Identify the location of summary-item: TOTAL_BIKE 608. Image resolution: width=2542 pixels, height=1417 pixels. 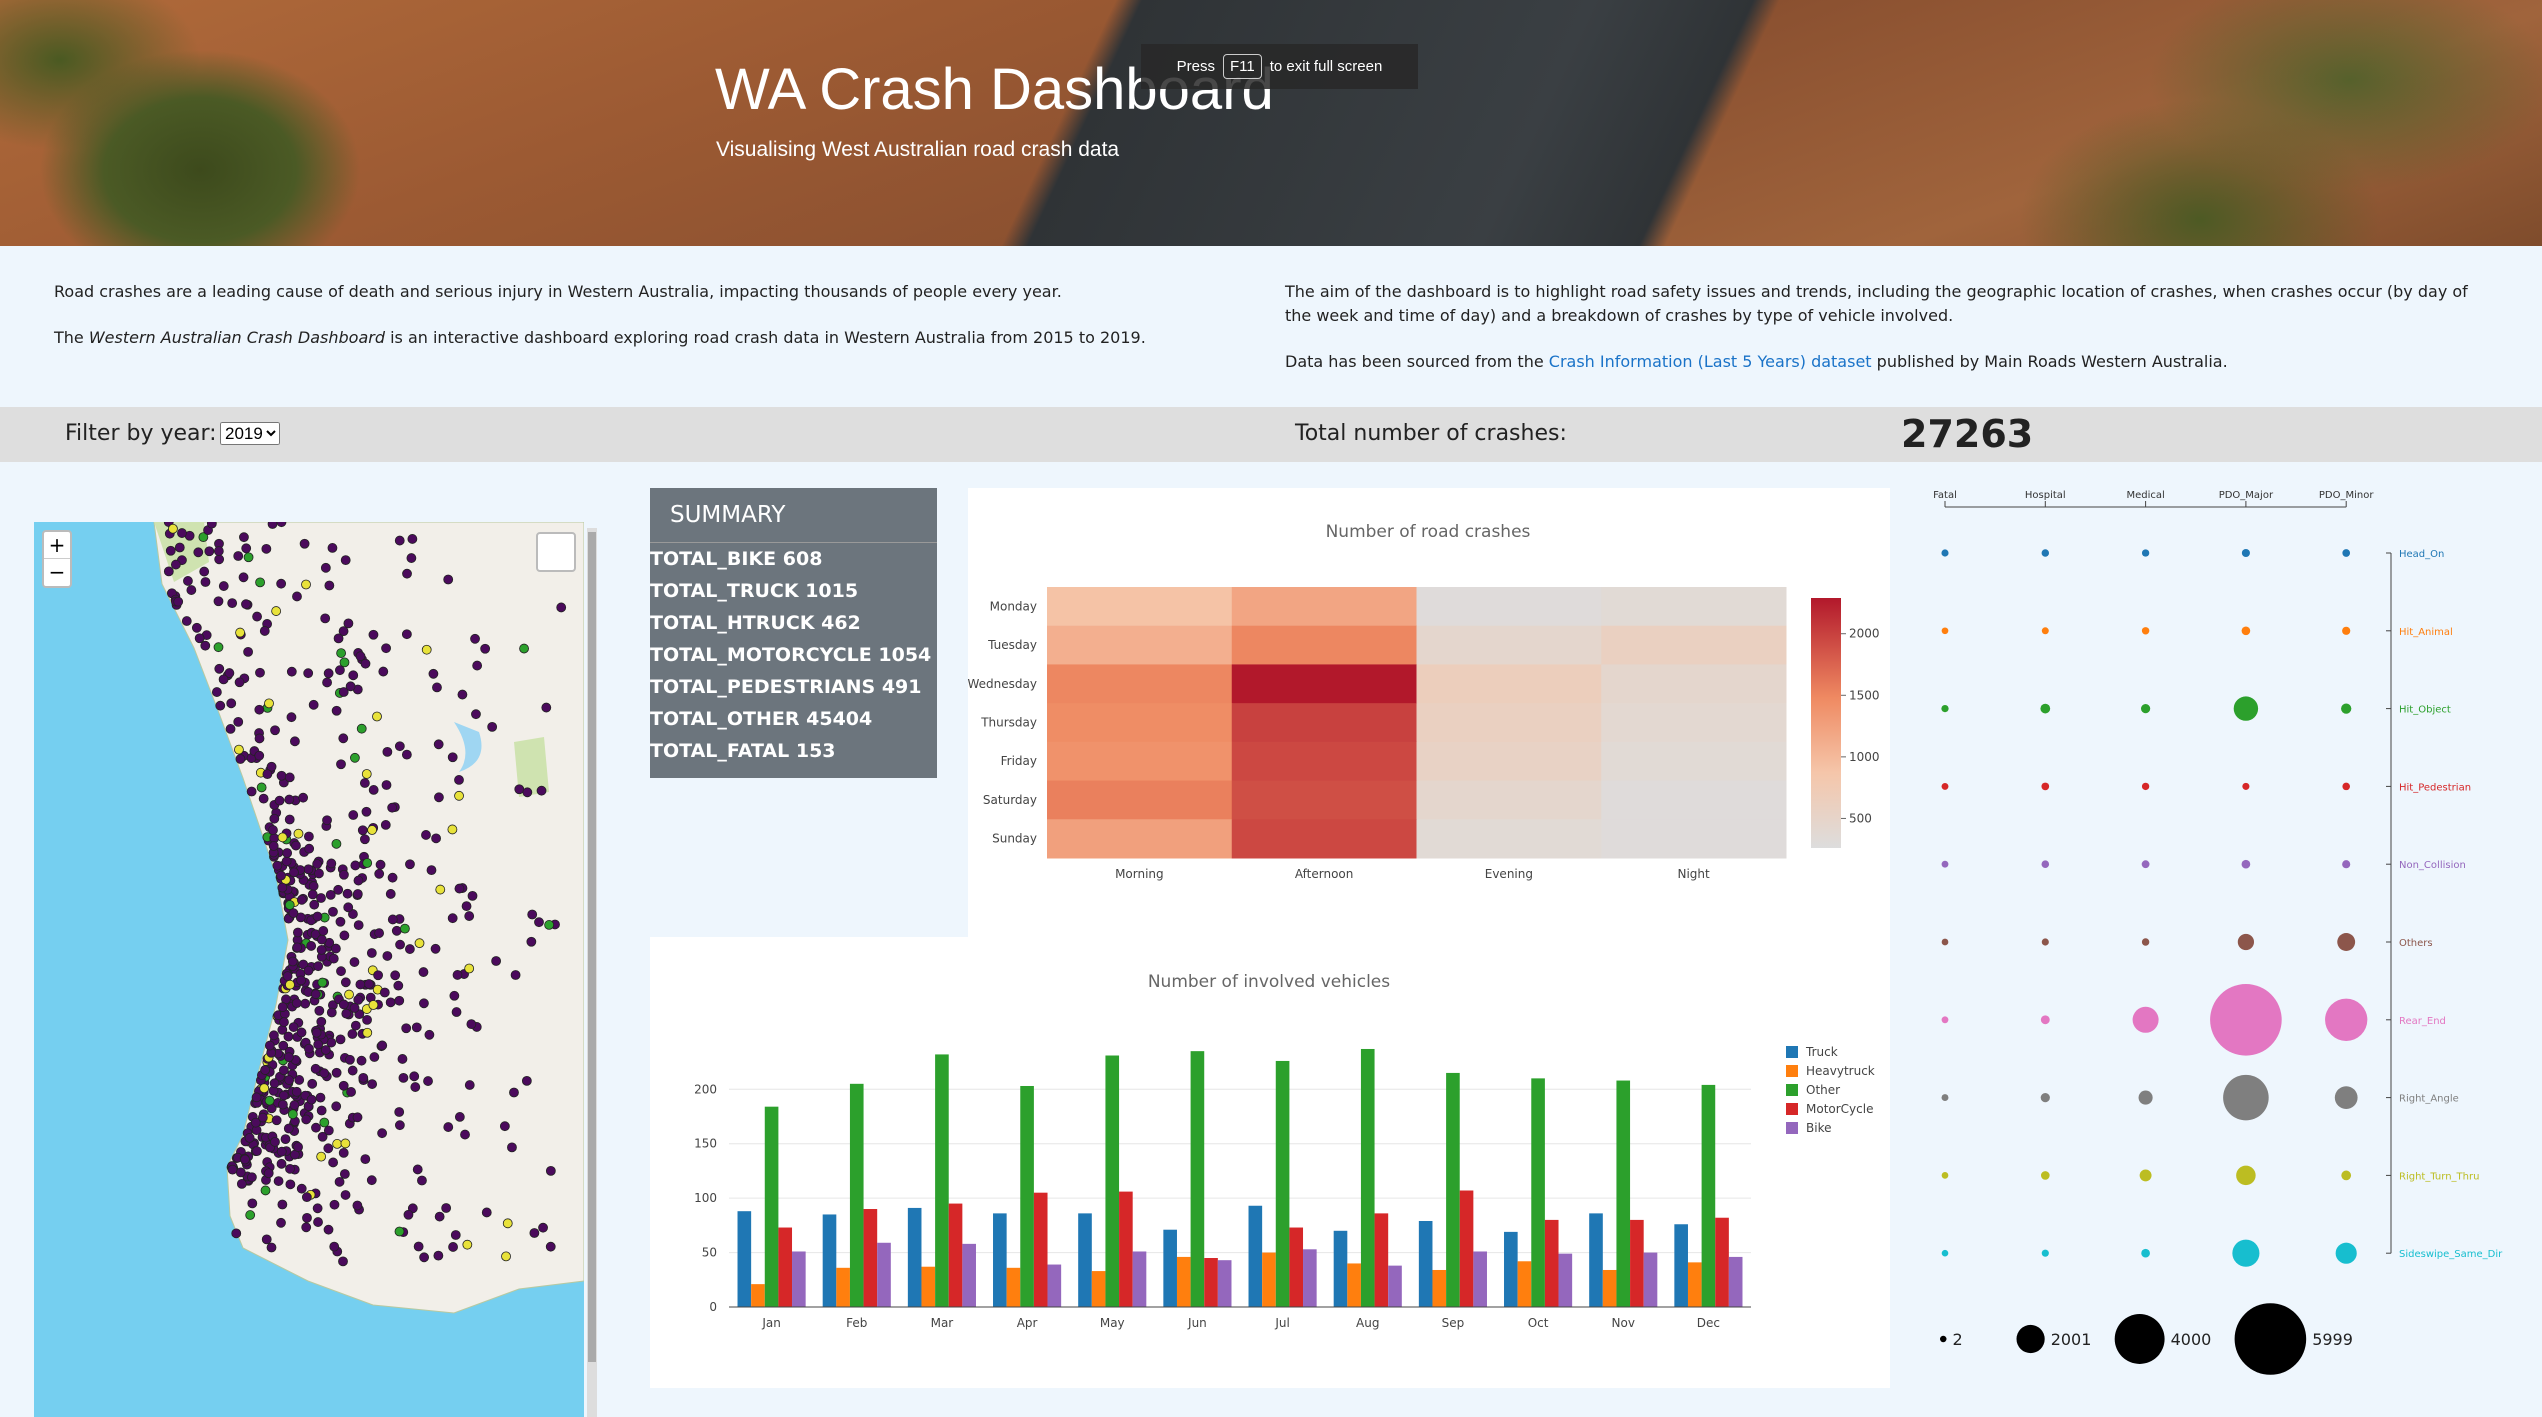
(736, 559).